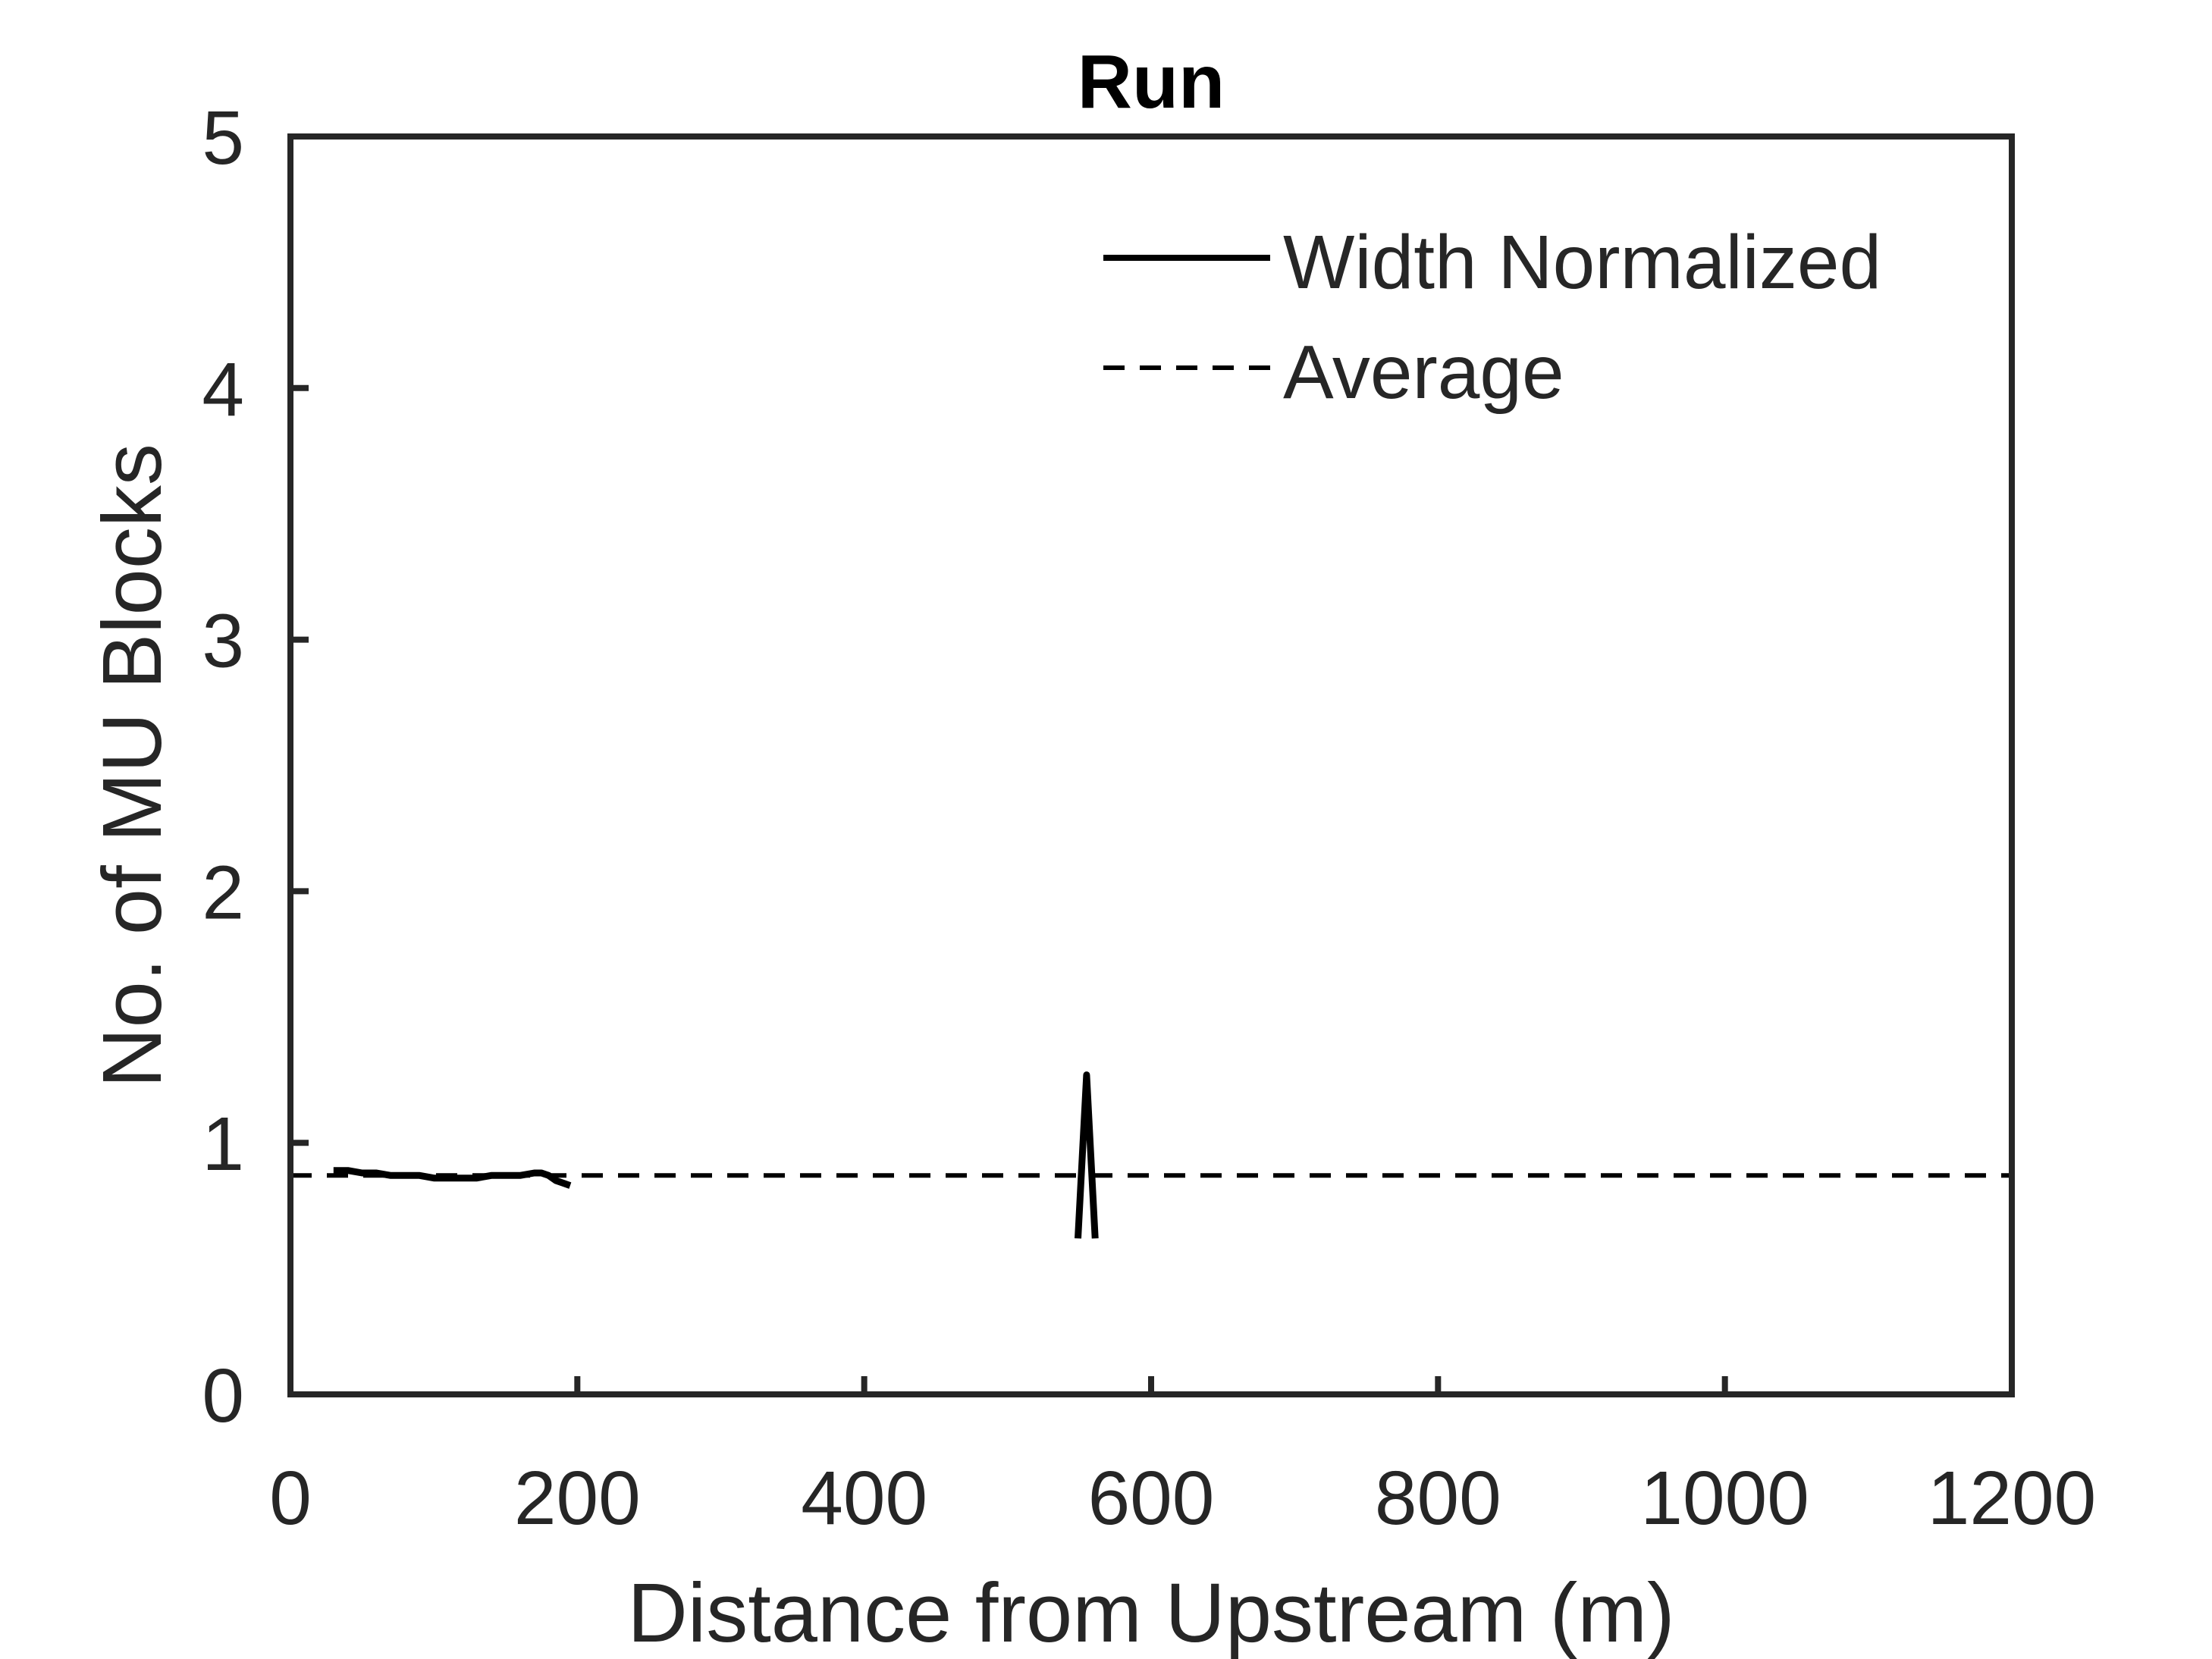 The width and height of the screenshot is (2212, 1659). What do you see at coordinates (864, 1498) in the screenshot?
I see `x-tick-label: 400` at bounding box center [864, 1498].